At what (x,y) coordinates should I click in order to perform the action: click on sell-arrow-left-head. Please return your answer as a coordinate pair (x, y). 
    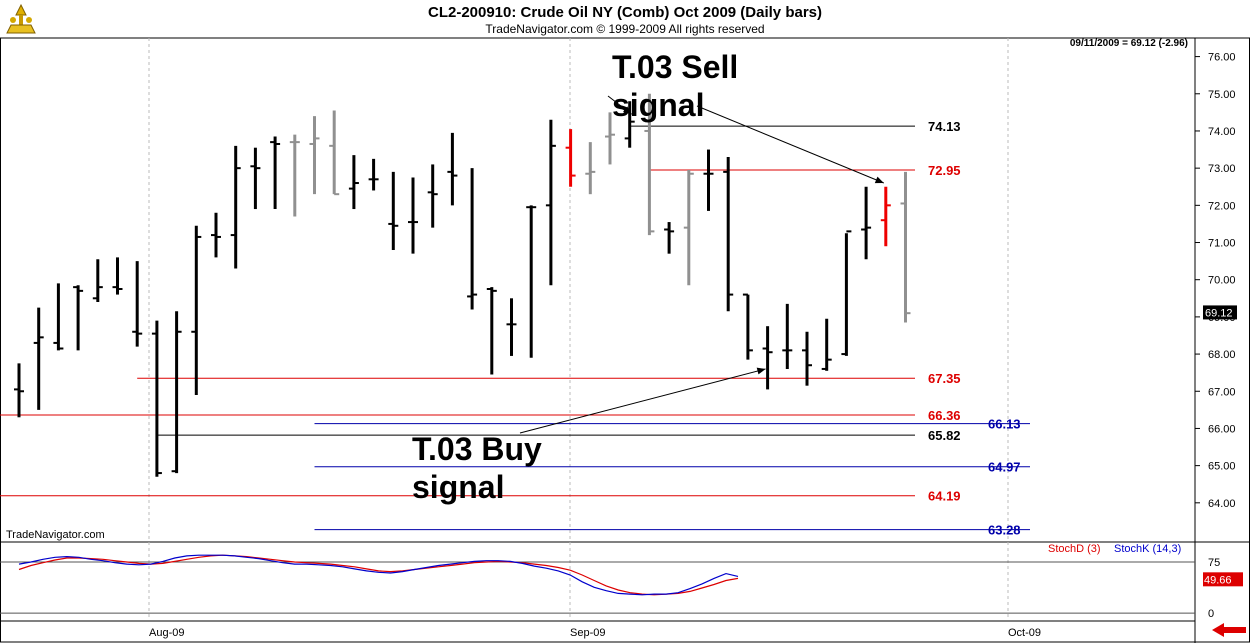
    Looking at the image, I should click on (627, 110).